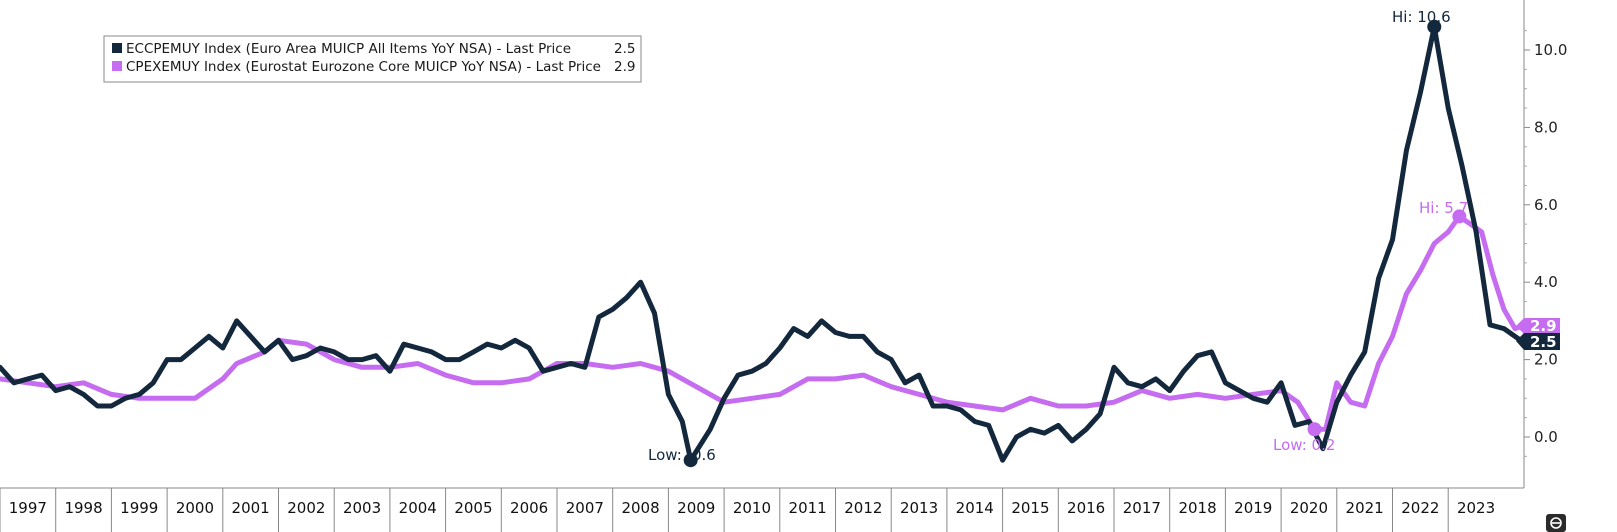 The image size is (1617, 532). What do you see at coordinates (808, 508) in the screenshot?
I see `x-tick-label: 2011` at bounding box center [808, 508].